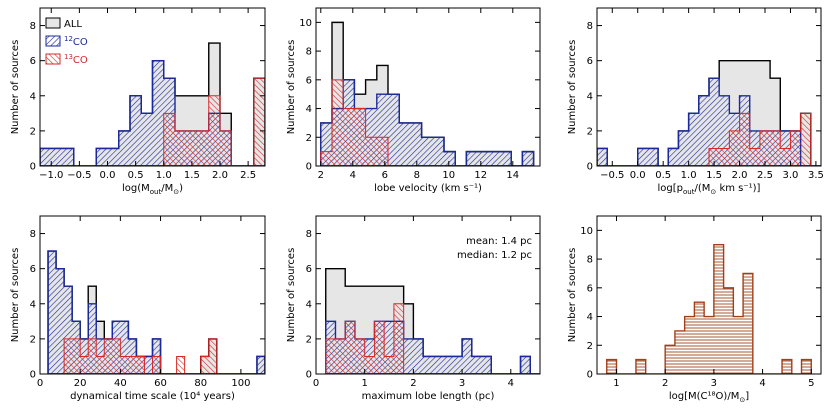  What do you see at coordinates (385, 175) in the screenshot?
I see `x-tick-label: 6` at bounding box center [385, 175].